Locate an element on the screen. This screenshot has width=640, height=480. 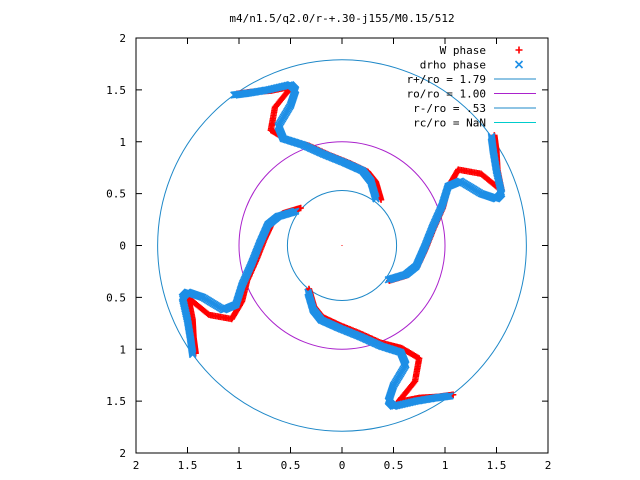
y-tick-label-4: 0 is located at coordinates (122, 246).